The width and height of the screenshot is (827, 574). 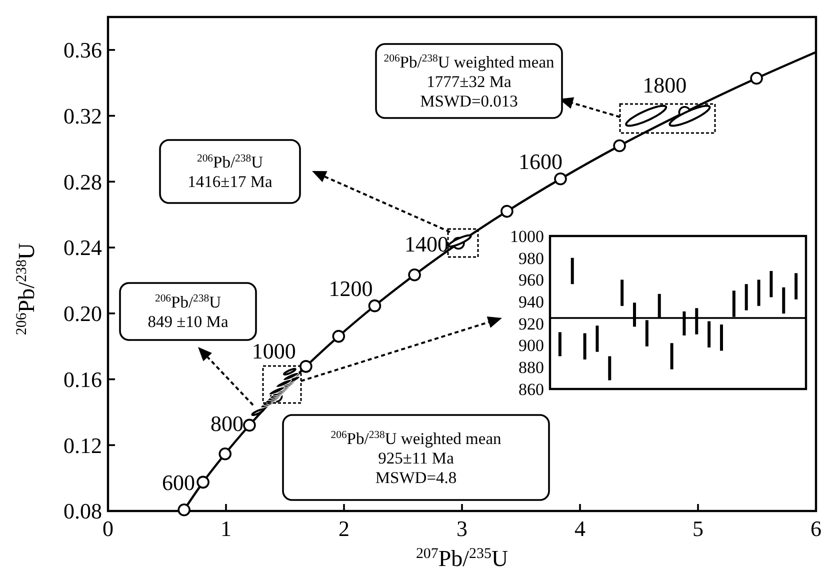 What do you see at coordinates (698, 528) in the screenshot?
I see `x-tick-label: 5` at bounding box center [698, 528].